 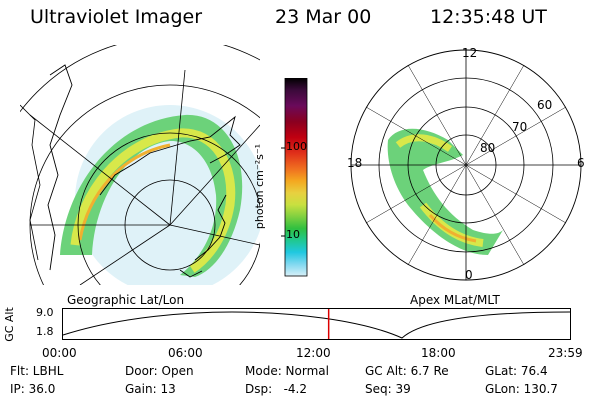 I want to click on polar-auroral-oval, so click(x=445, y=191).